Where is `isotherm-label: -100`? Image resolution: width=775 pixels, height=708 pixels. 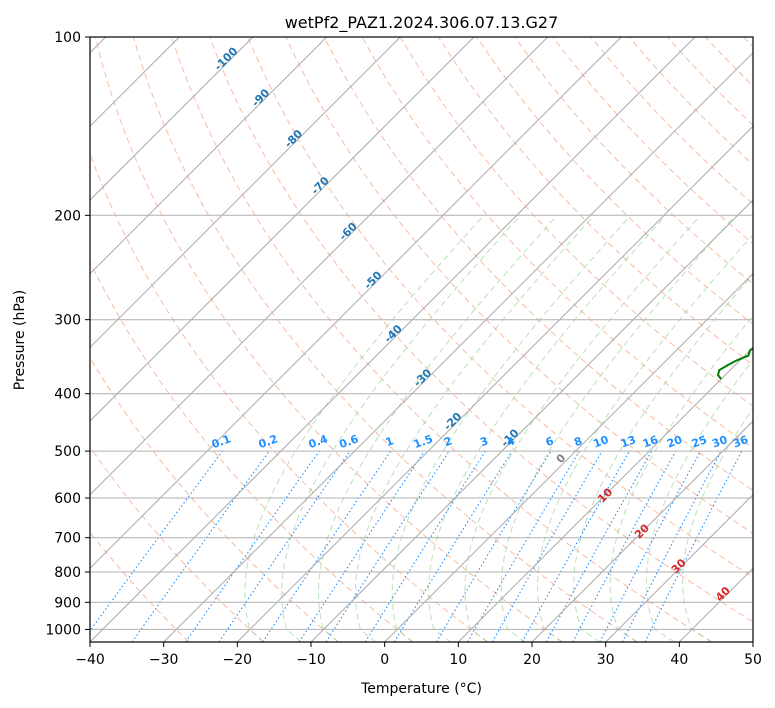
isotherm-label: -100 is located at coordinates (226, 58).